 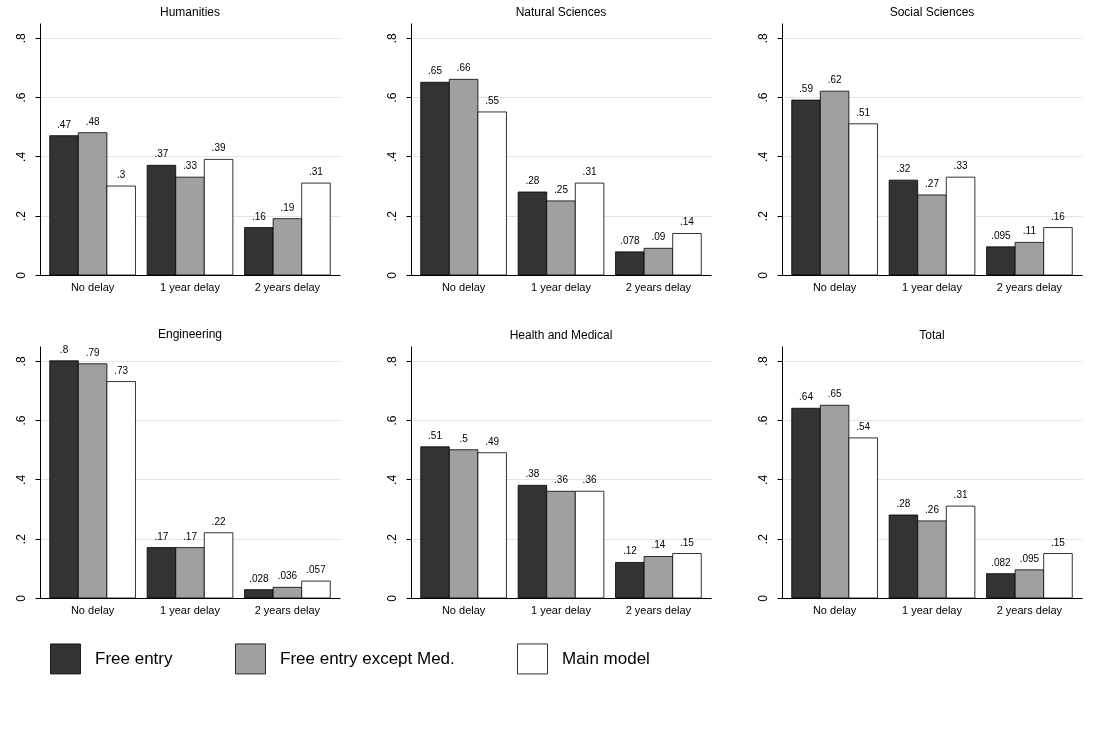 I want to click on data-label: .54, so click(x=863, y=426).